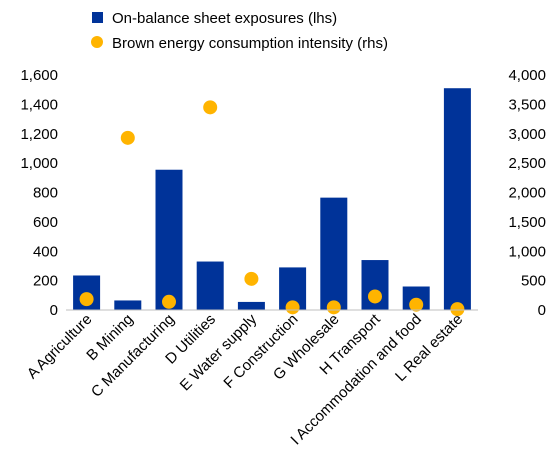 The width and height of the screenshot is (547, 474). I want to click on legend-swatch-bar, so click(97, 17).